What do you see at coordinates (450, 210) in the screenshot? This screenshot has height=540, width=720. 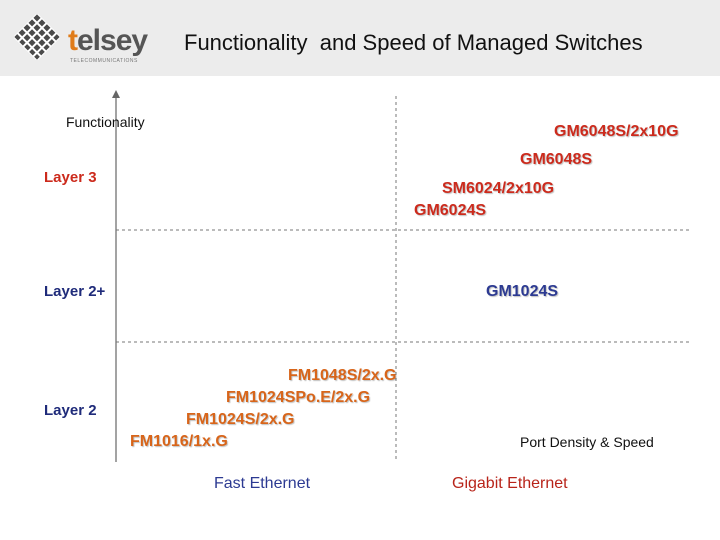 I see `product-gm6024s: GM6024S` at bounding box center [450, 210].